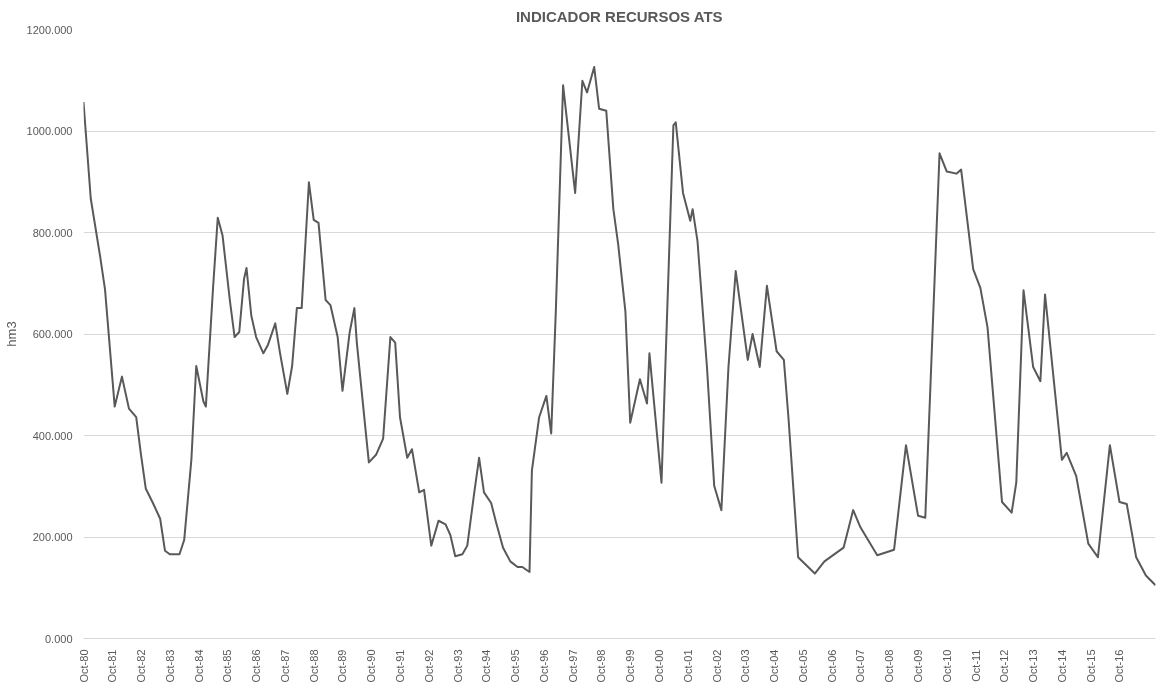 The height and width of the screenshot is (693, 1169). What do you see at coordinates (112, 666) in the screenshot?
I see `x-tick-label: Oct-81` at bounding box center [112, 666].